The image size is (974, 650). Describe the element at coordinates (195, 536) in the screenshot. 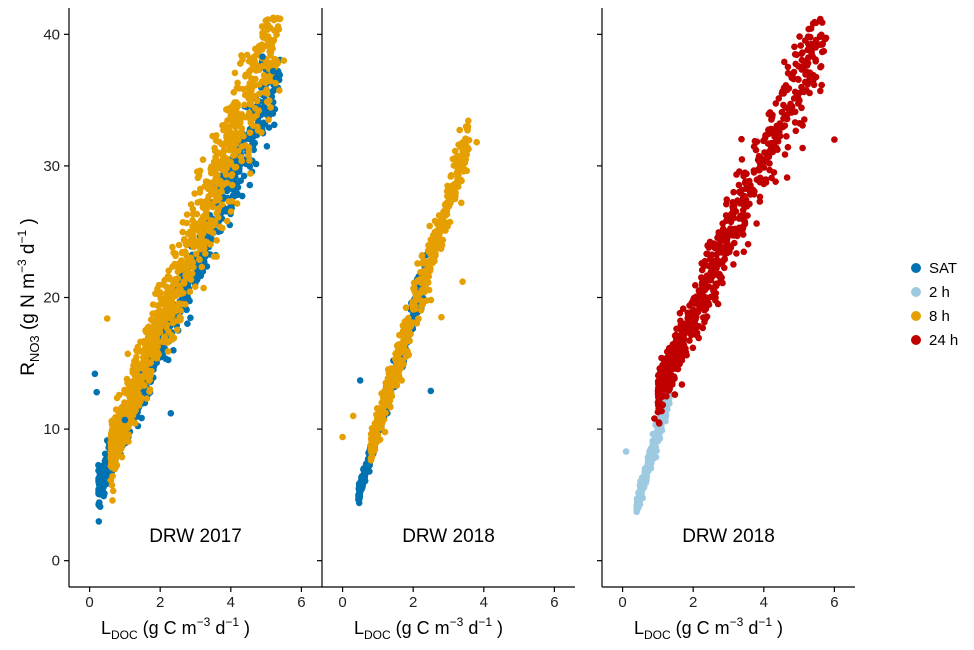

I see `panel-title: DRW 2017` at that location.